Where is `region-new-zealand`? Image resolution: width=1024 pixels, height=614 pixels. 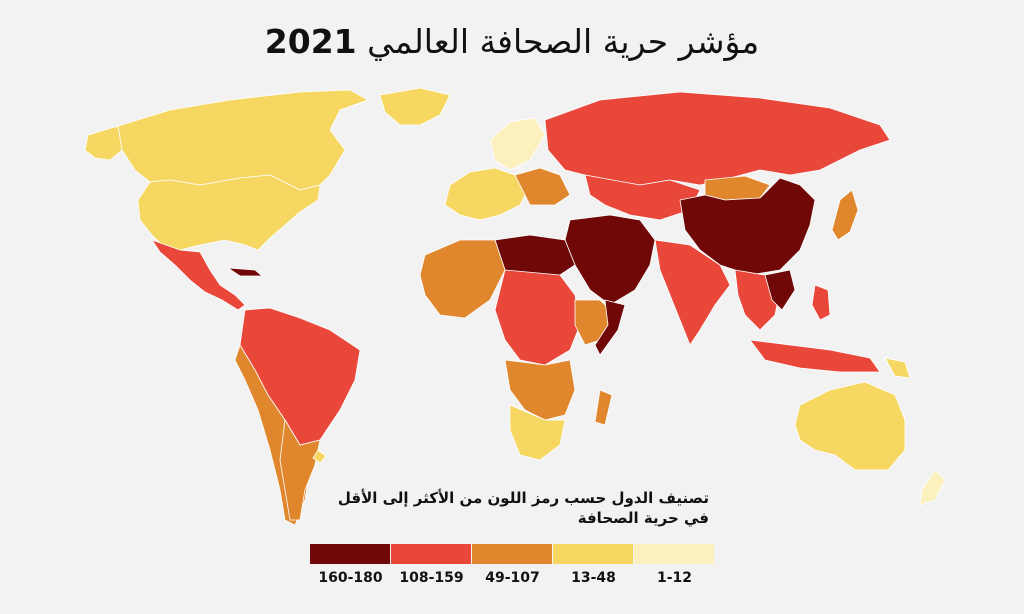 region-new-zealand is located at coordinates (932, 487).